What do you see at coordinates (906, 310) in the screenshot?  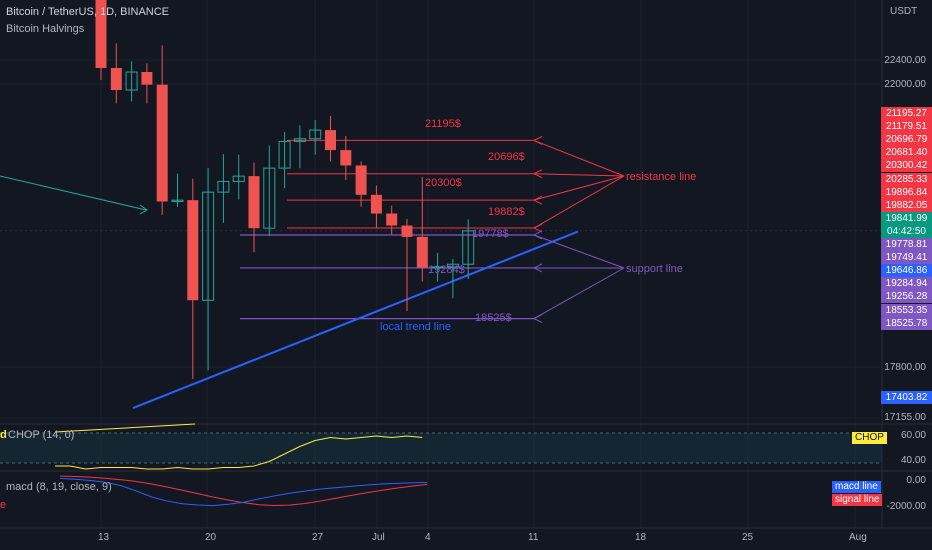 I see `price-tag: 18553.35` at bounding box center [906, 310].